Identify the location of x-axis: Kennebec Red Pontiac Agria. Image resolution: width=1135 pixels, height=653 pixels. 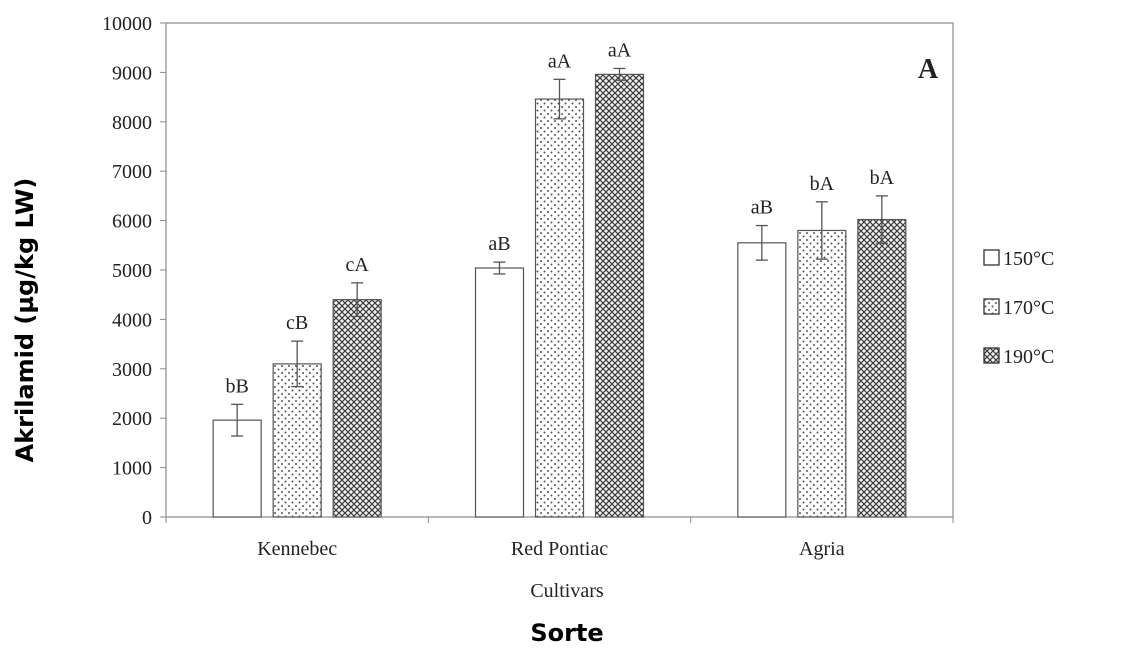
(559, 538).